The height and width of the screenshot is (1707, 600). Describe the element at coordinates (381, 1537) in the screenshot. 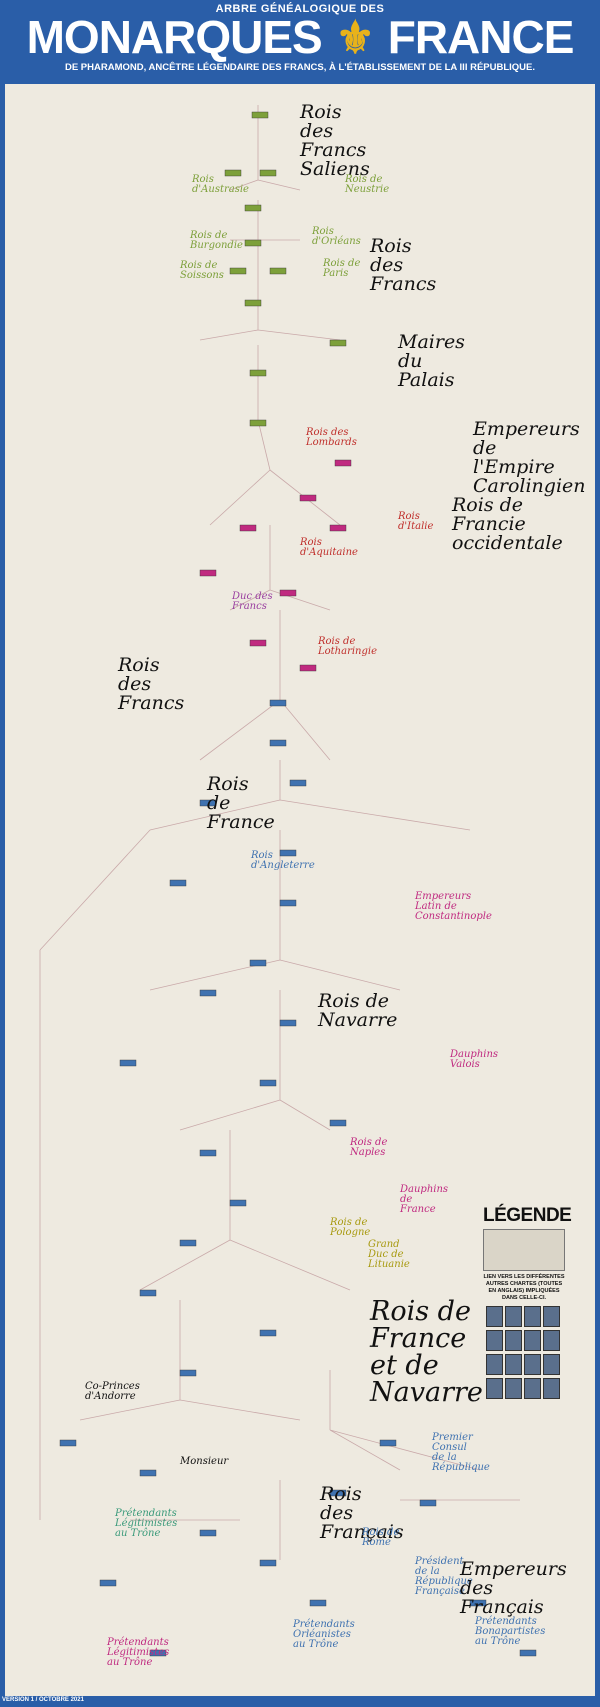

I see `section-rois-rome: Rois de Rome` at that location.